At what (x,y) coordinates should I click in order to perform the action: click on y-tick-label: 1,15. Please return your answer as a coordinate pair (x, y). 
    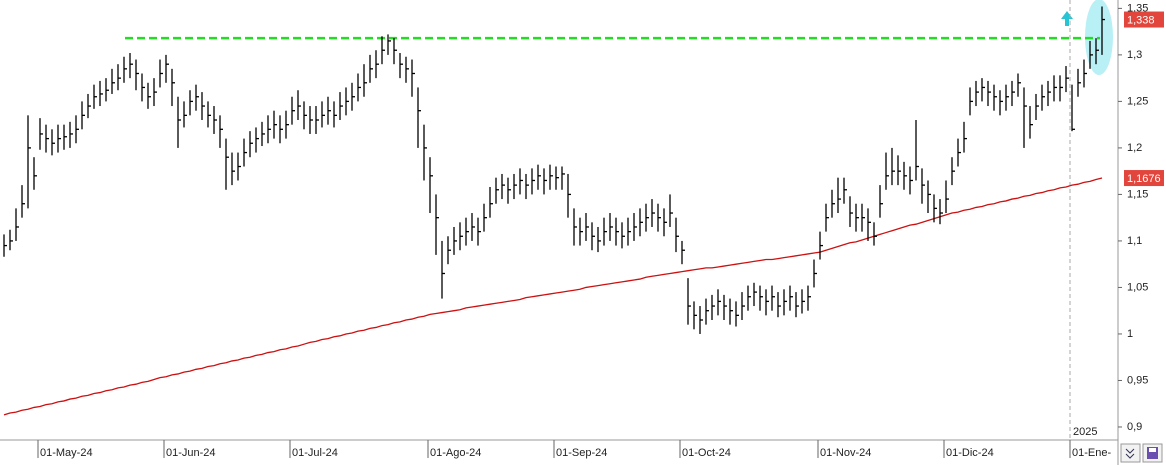
    Looking at the image, I should click on (1137, 194).